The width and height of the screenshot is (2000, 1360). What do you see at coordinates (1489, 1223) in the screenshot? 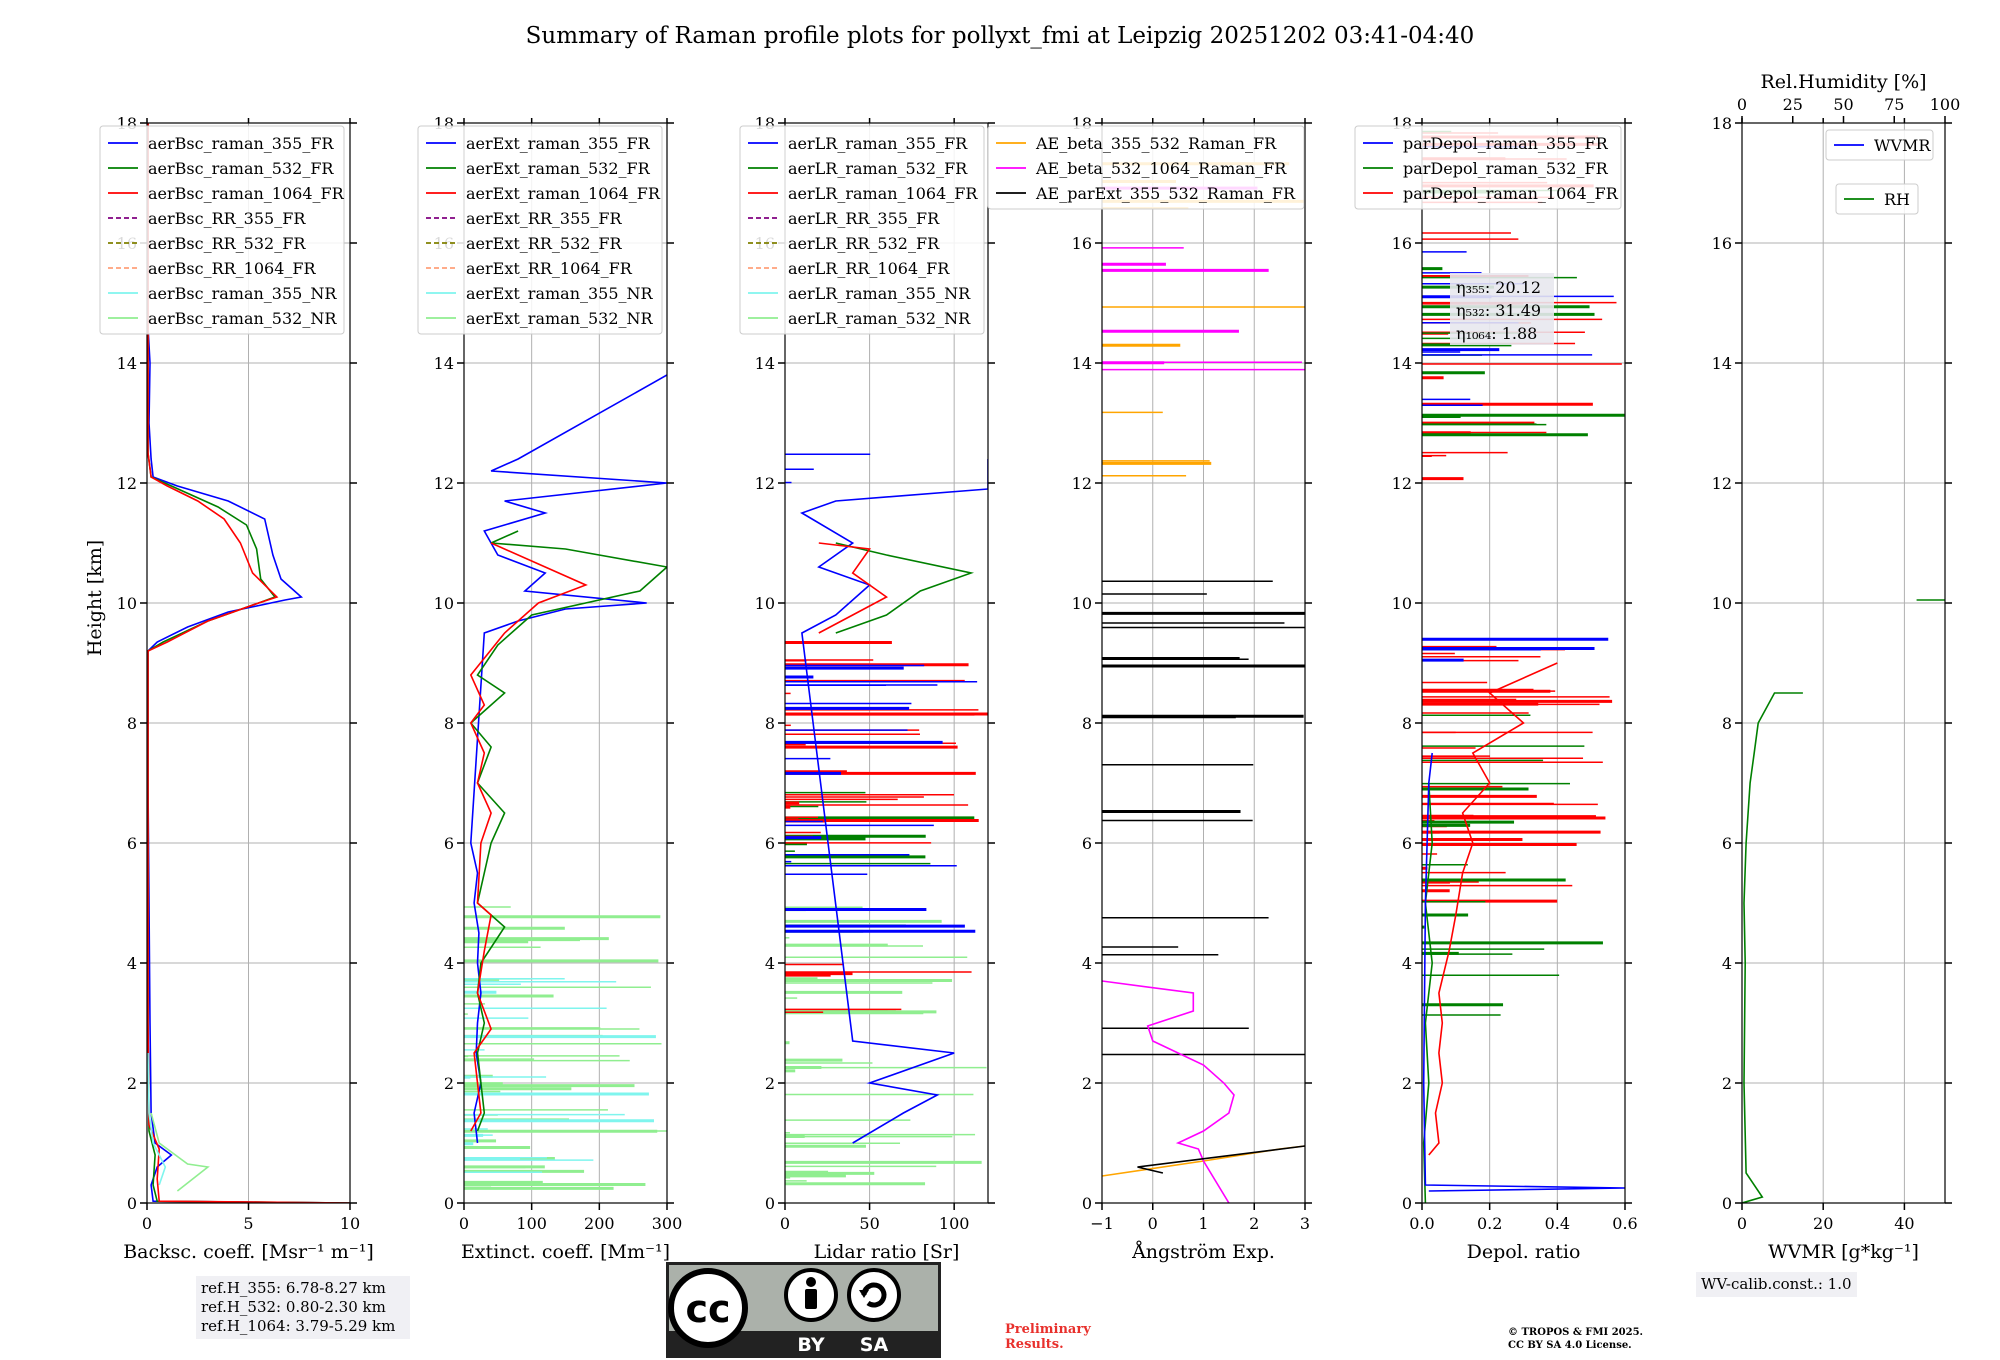
I see `x-tick-label: 0.2` at bounding box center [1489, 1223].